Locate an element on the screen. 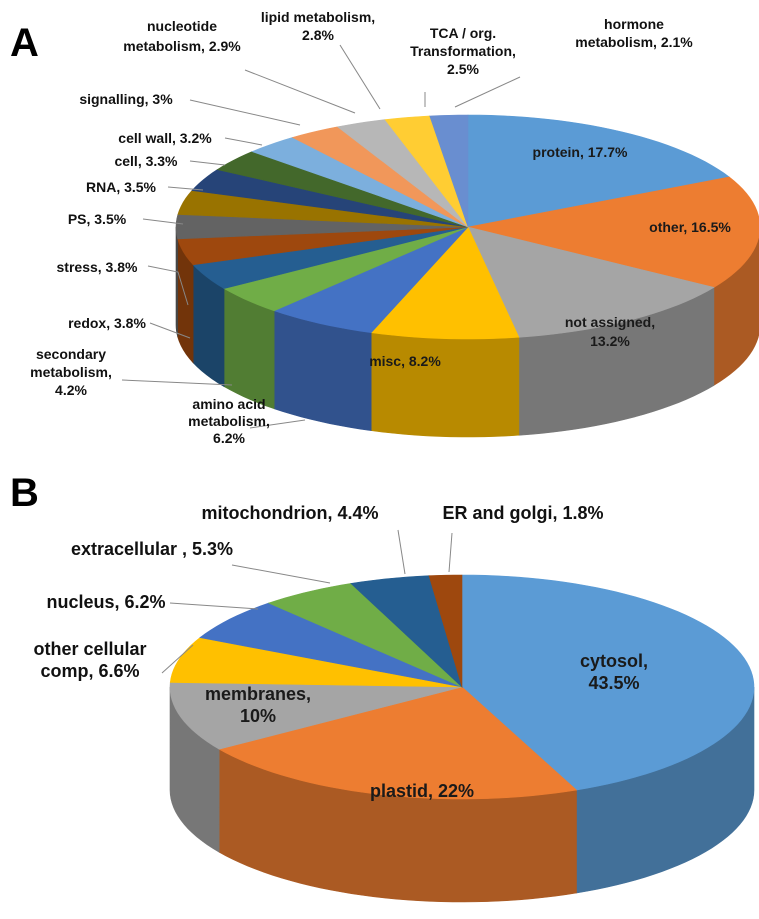 The width and height of the screenshot is (759, 919). pie-b-slice-other-cellular-comp is located at coordinates (316, 662).